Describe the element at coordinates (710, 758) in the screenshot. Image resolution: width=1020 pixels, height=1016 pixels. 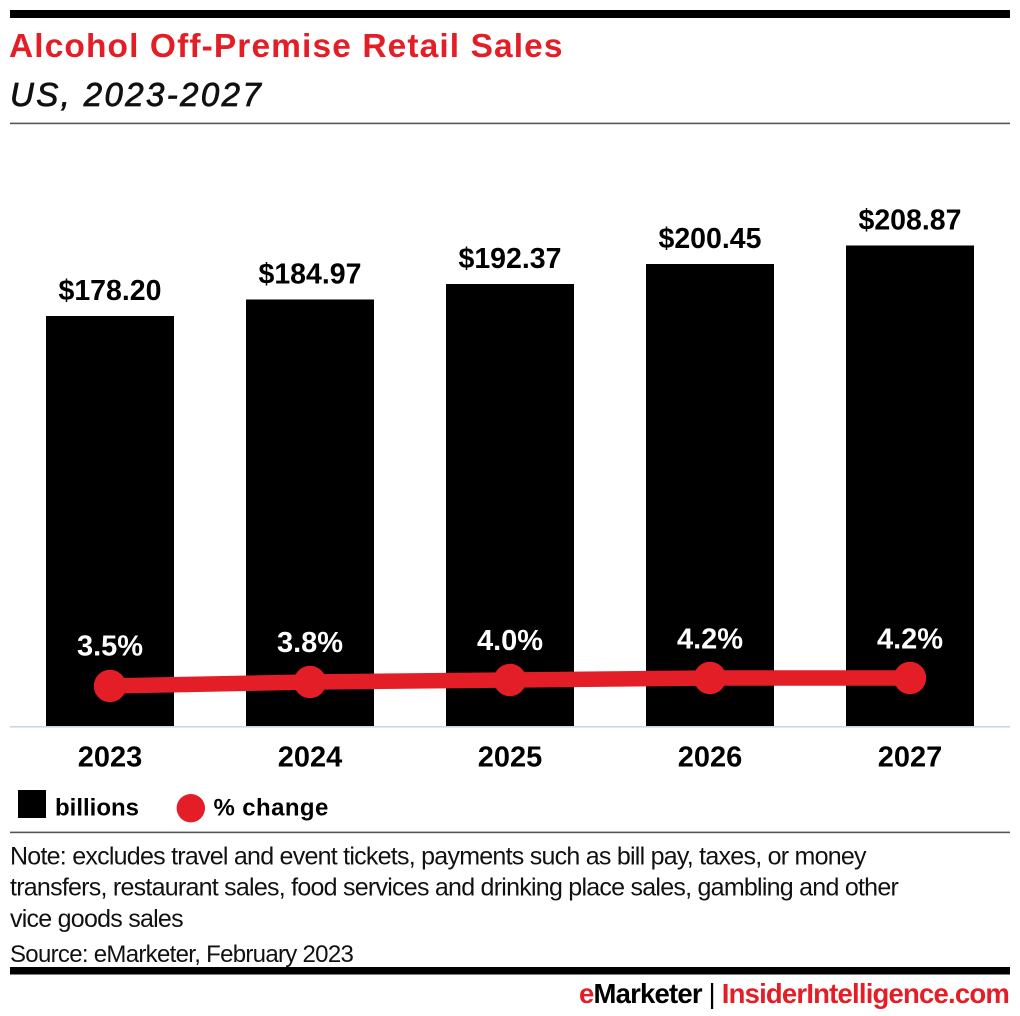
I see `svg-text: 2026` at that location.